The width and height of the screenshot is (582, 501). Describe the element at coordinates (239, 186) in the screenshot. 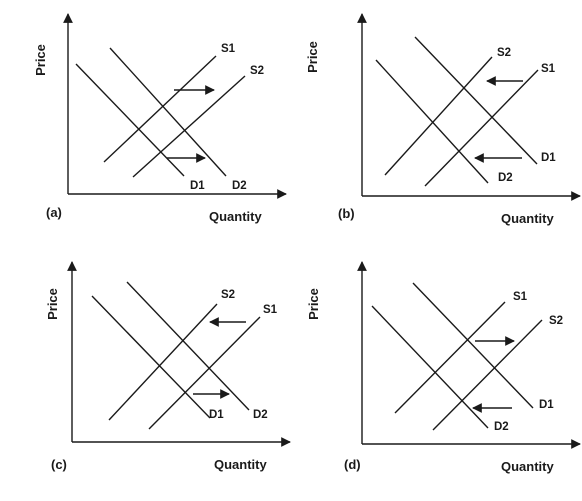

I see `panel-a-curve-4-label: D2` at that location.